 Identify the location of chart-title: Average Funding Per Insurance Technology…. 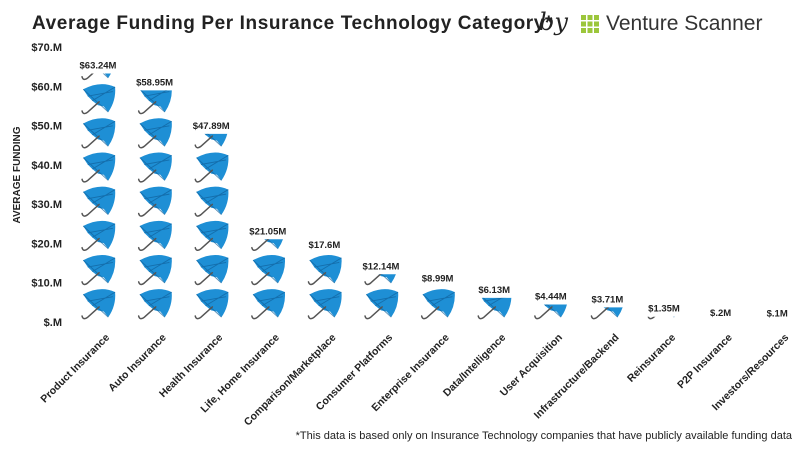
(292, 23).